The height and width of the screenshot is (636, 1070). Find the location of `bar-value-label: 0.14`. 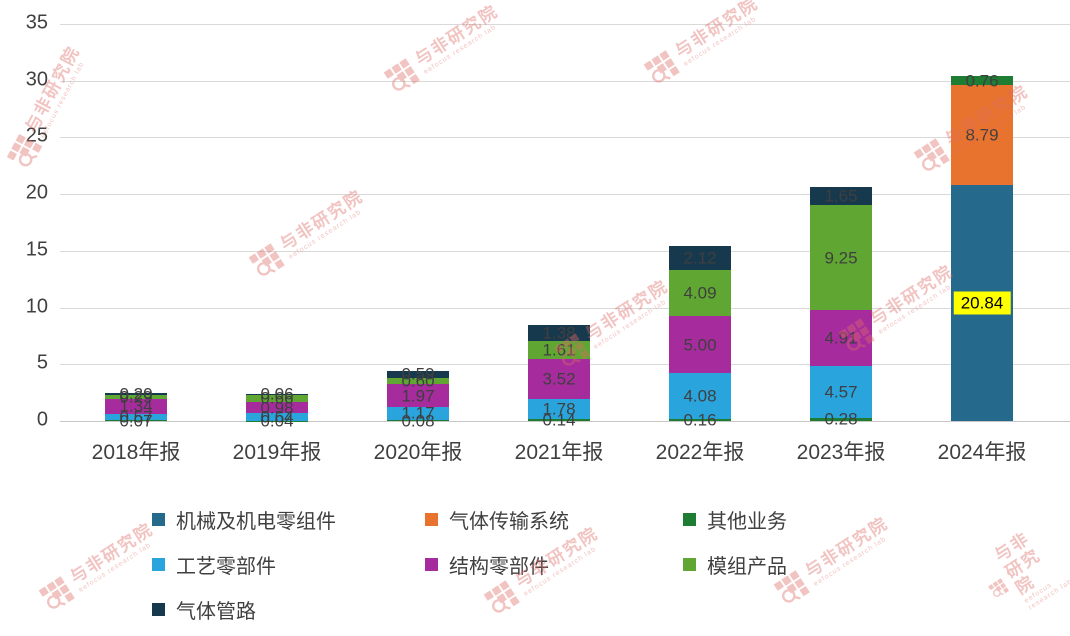

bar-value-label: 0.14 is located at coordinates (559, 420).